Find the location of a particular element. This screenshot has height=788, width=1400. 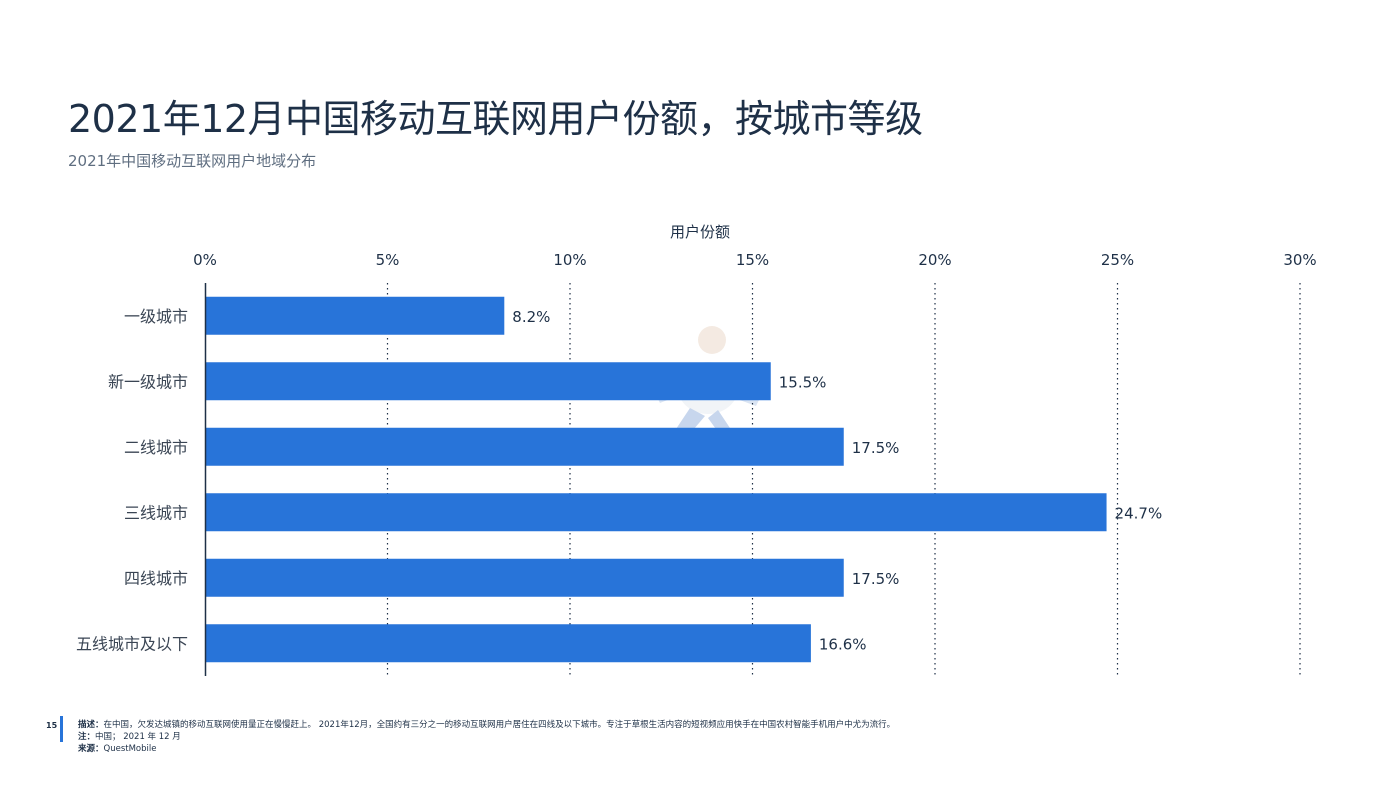

footer-accent-bar is located at coordinates (61, 729).